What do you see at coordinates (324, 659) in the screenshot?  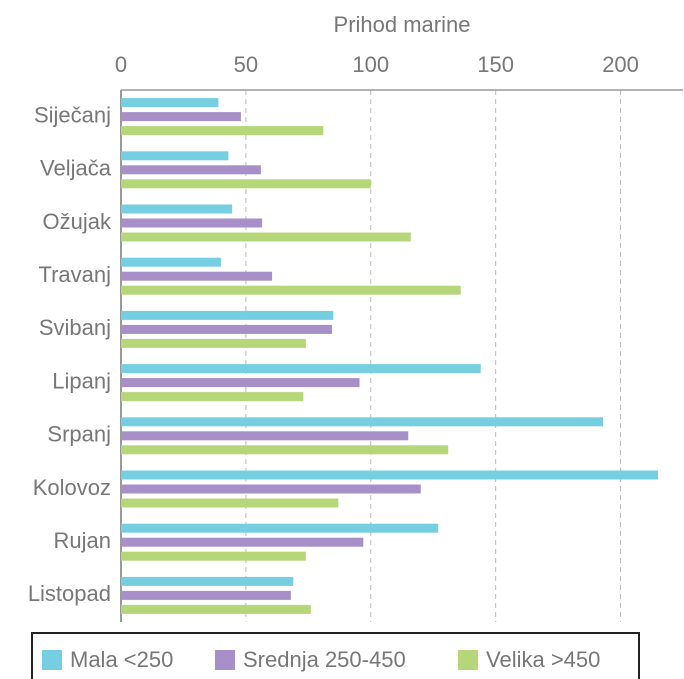 I see `legend-label: Srednja 250-450` at bounding box center [324, 659].